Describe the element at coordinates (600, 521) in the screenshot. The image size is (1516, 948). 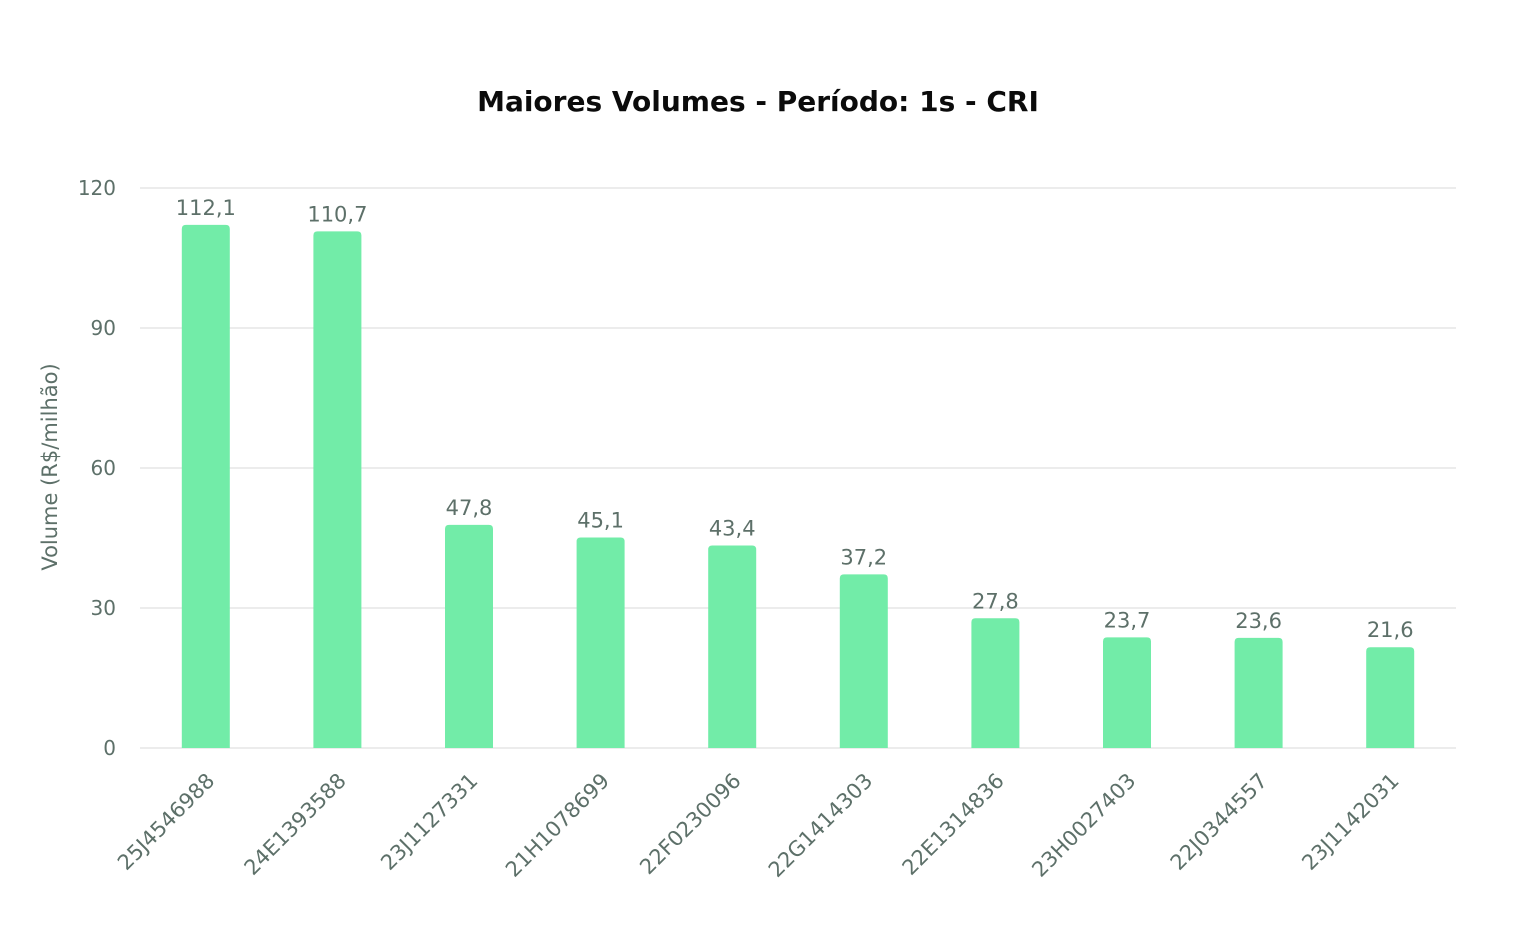
I see `data-label: 45,1` at that location.